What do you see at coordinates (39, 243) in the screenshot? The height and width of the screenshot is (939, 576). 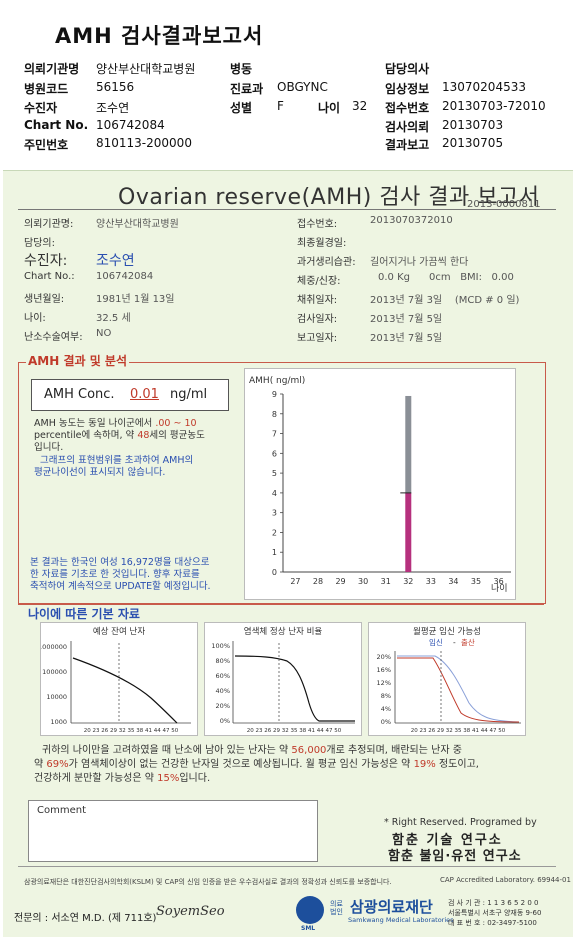 I see `field-label-doctor: 담당의:` at bounding box center [39, 243].